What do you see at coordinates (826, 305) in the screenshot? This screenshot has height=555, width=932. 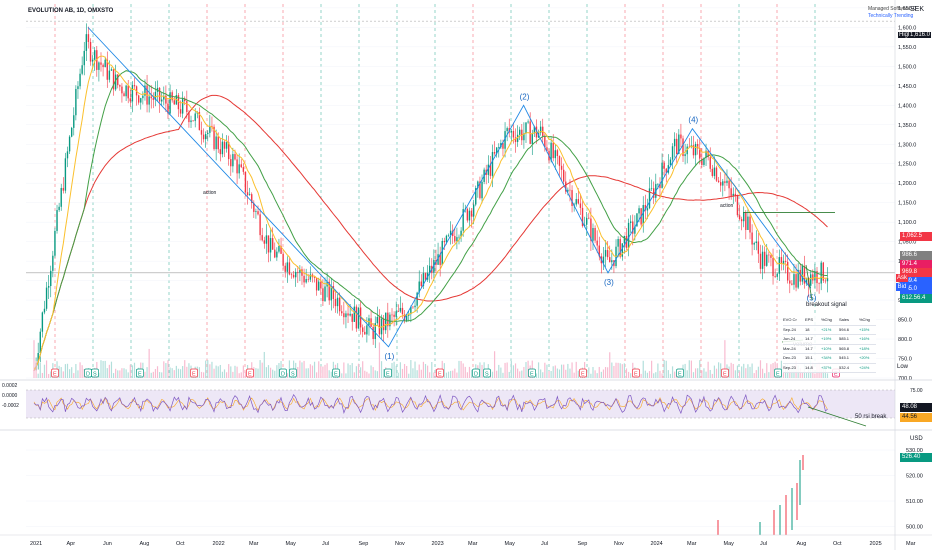 I see `breakout-annotation: breakout signal` at bounding box center [826, 305].